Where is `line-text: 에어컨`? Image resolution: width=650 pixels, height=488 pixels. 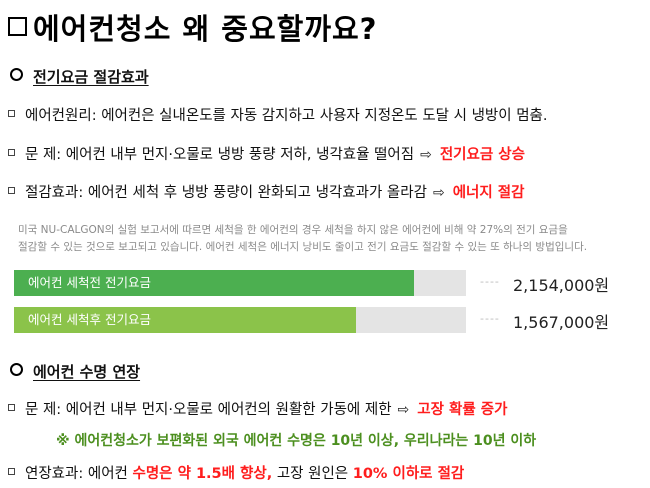 line-text: 에어컨 is located at coordinates (107, 474).